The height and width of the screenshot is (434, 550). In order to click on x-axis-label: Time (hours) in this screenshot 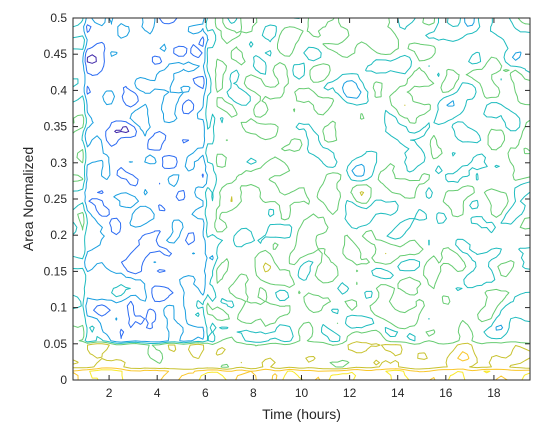, I will do `click(301, 414)`.